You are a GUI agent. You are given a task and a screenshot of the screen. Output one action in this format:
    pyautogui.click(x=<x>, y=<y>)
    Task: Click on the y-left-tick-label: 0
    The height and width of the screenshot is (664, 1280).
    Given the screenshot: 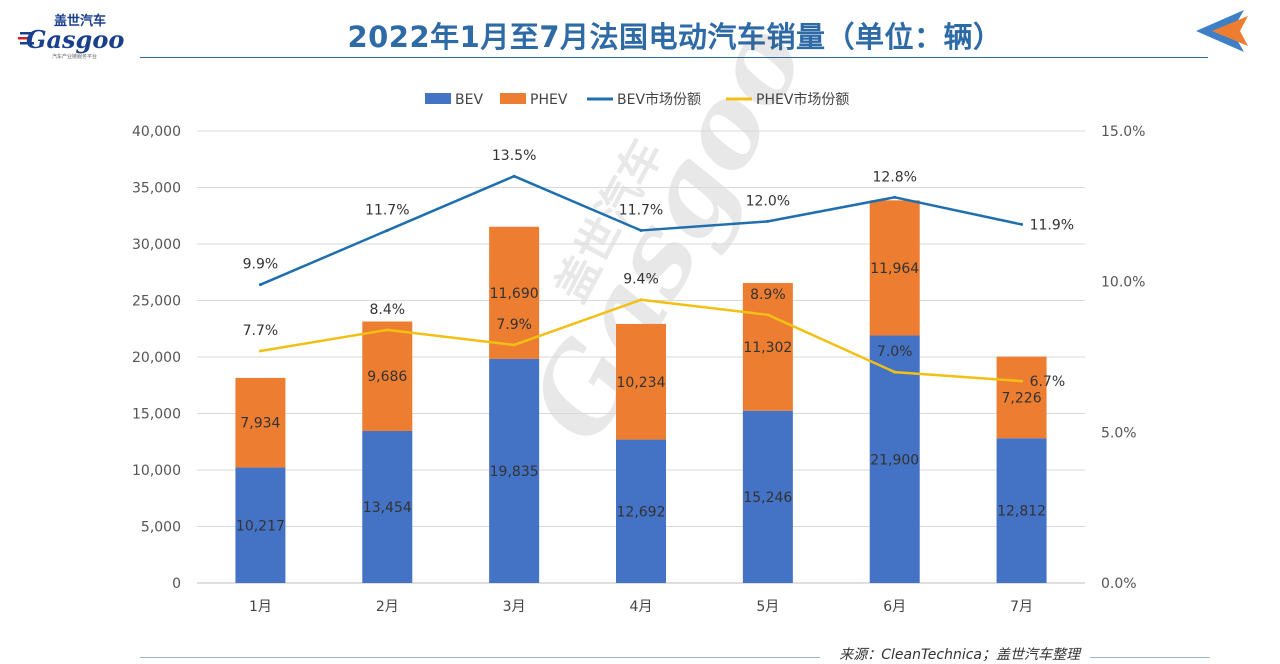 What is the action you would take?
    pyautogui.click(x=176, y=584)
    